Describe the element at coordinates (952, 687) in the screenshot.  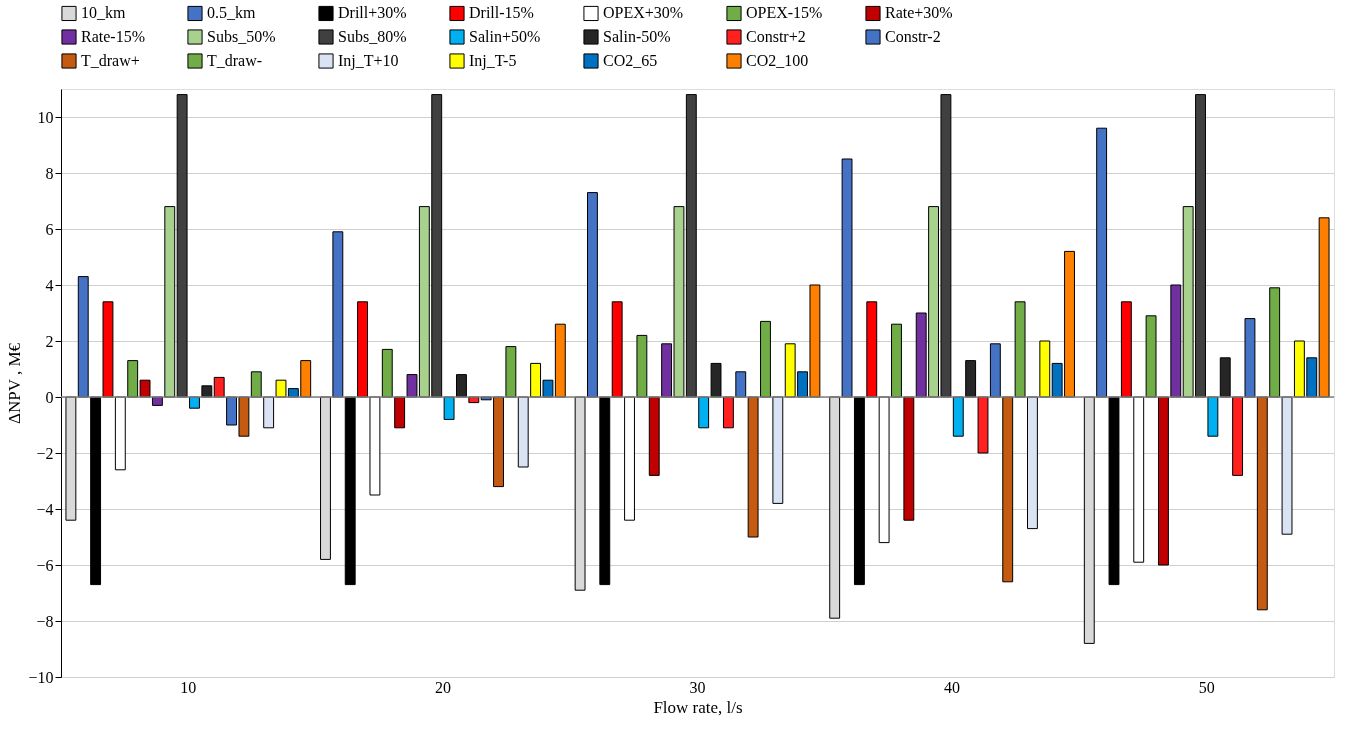
I see `x-tick-label: 40` at that location.